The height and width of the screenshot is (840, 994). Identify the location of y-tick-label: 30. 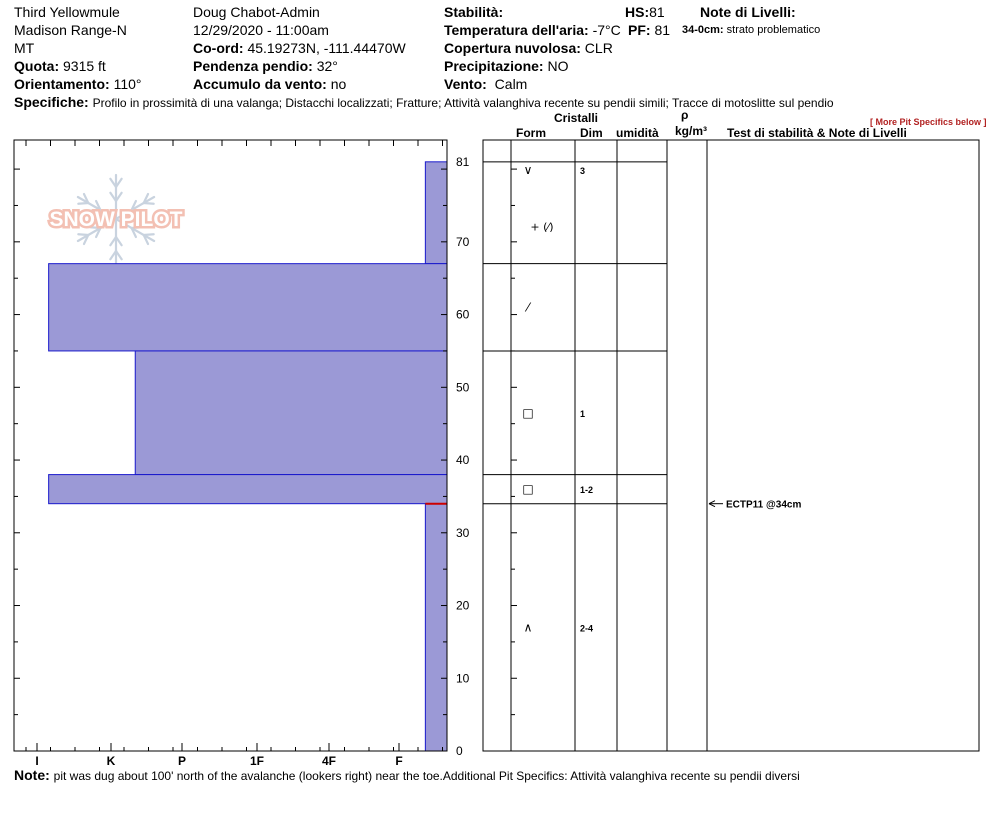
(463, 533).